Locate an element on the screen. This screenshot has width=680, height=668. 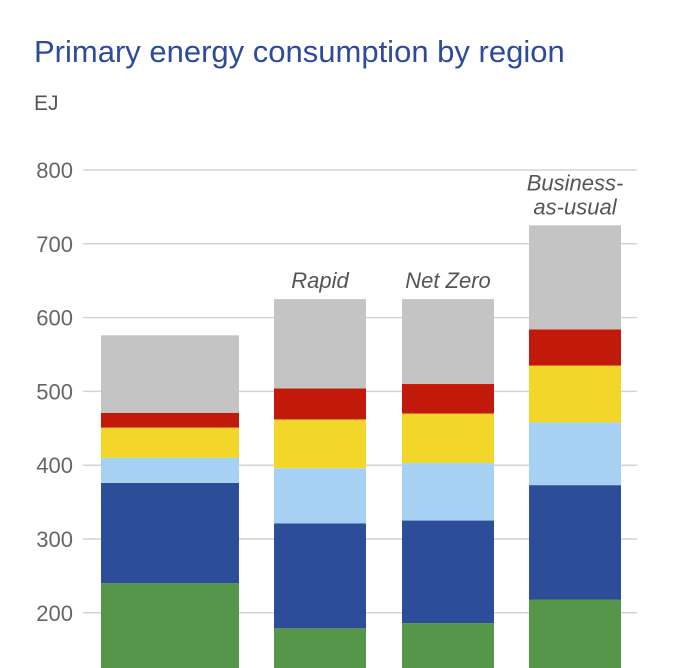
y-tick-600: 600 is located at coordinates (54, 318).